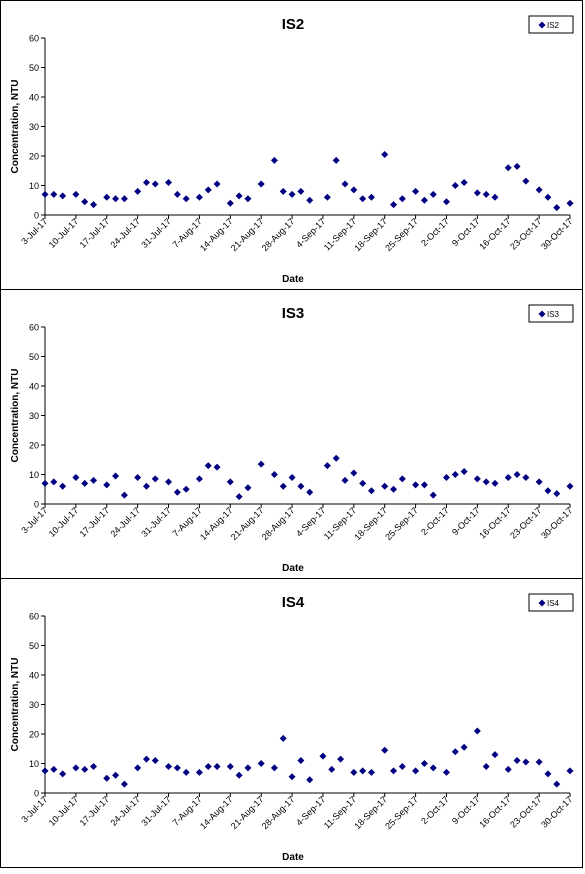 This screenshot has height=874, width=585. What do you see at coordinates (525, 233) in the screenshot?
I see `x-tick-label: 23-Oct-17` at bounding box center [525, 233].